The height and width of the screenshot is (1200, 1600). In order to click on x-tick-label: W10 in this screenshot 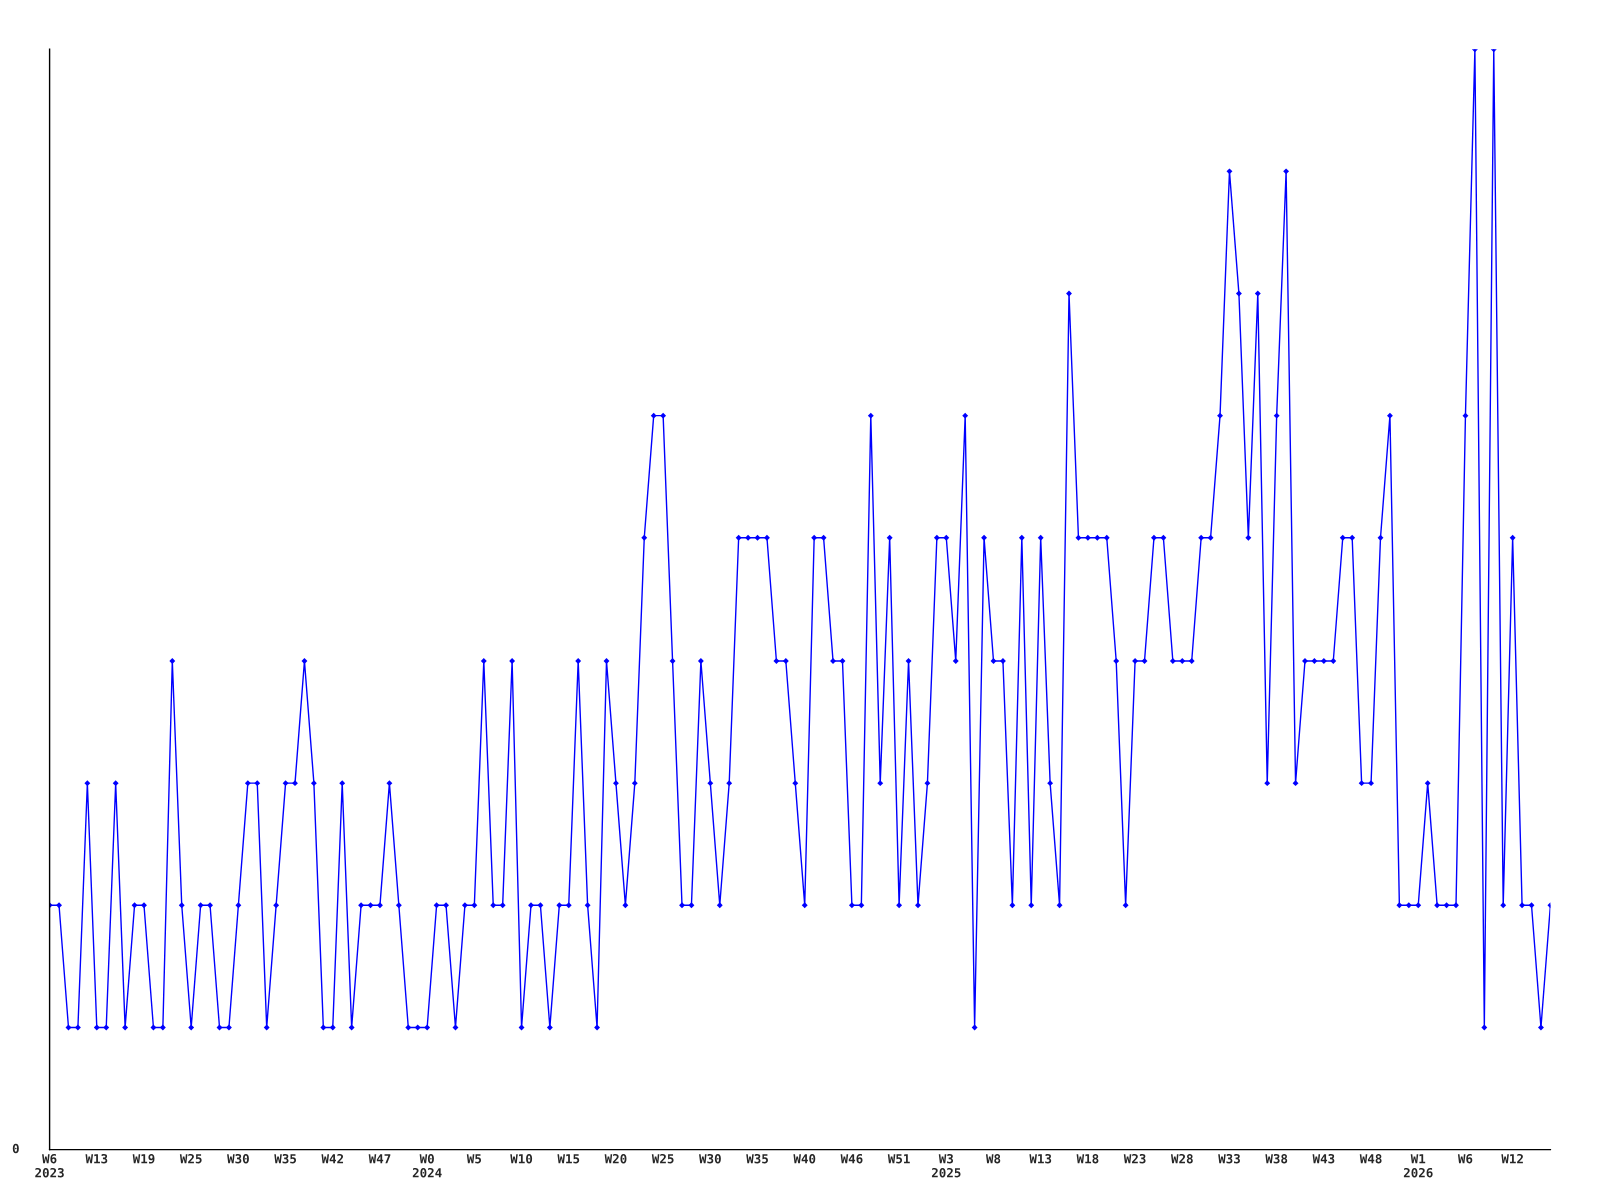, I will do `click(521, 1158)`.